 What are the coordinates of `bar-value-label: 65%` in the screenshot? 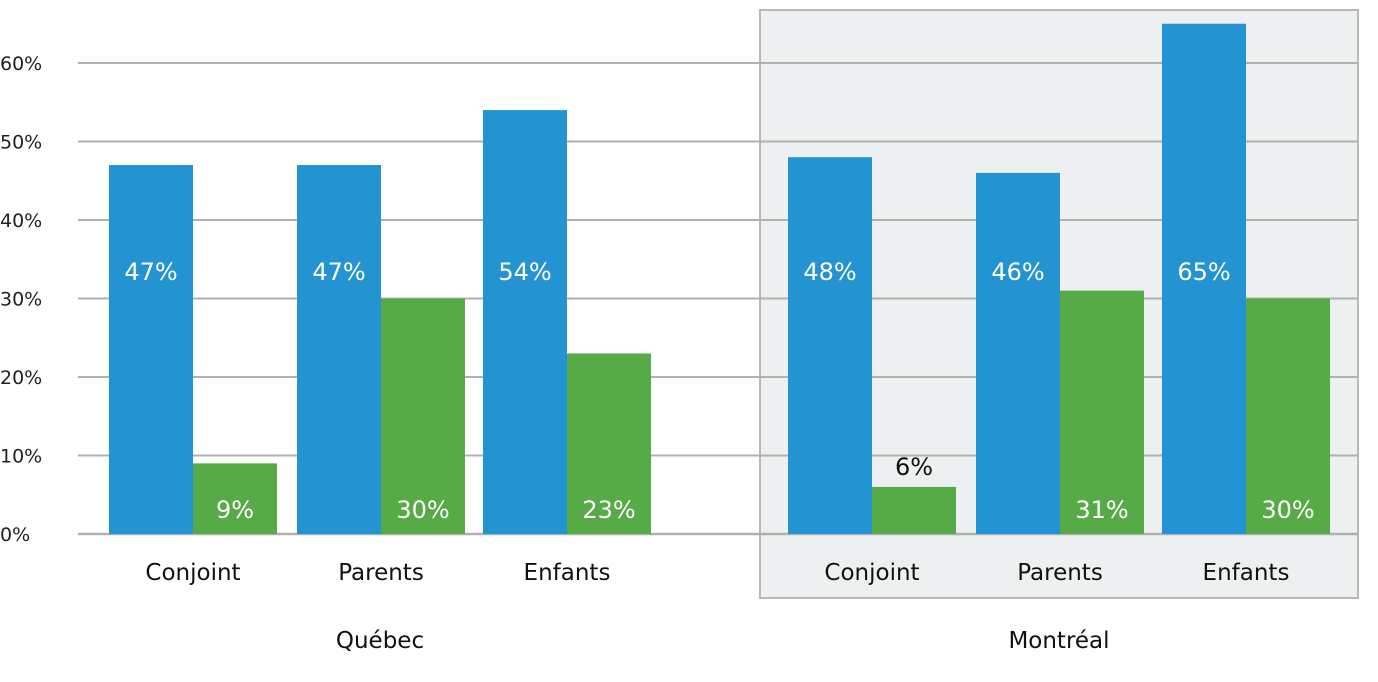 It's located at (1203, 272).